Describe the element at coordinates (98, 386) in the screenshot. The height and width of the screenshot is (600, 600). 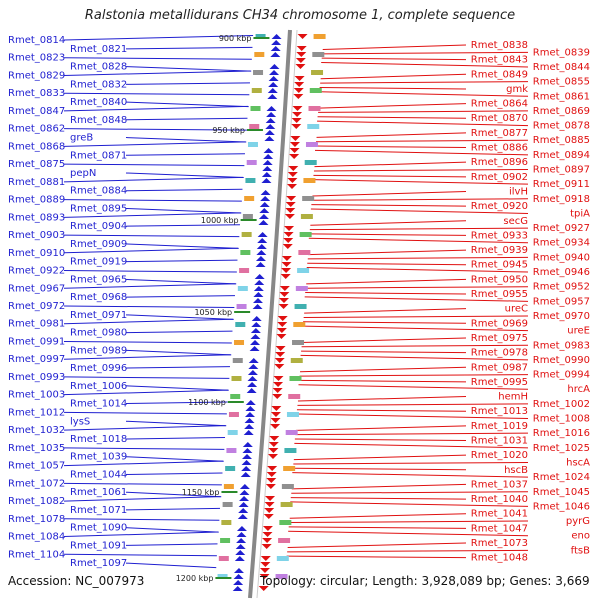
I see `left-gene-label: Rmet_1006` at that location.